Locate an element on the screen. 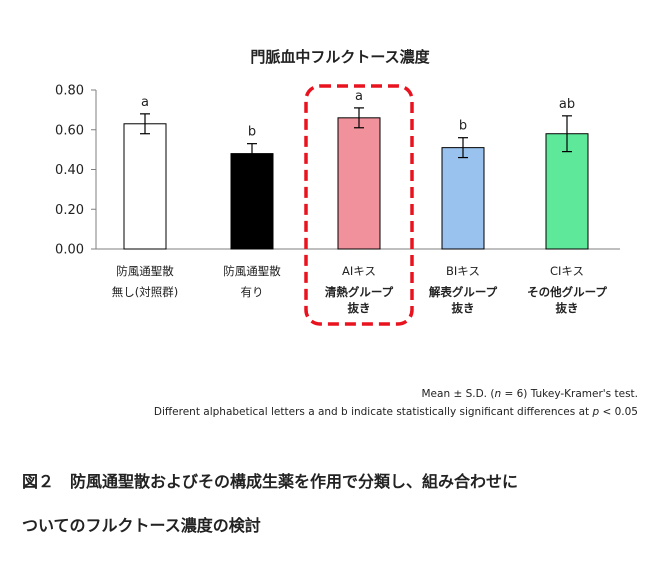  stats-note-line-1: Mean ± S.D. (n = 6) Tukey-Kramer's test. is located at coordinates (319, 394).